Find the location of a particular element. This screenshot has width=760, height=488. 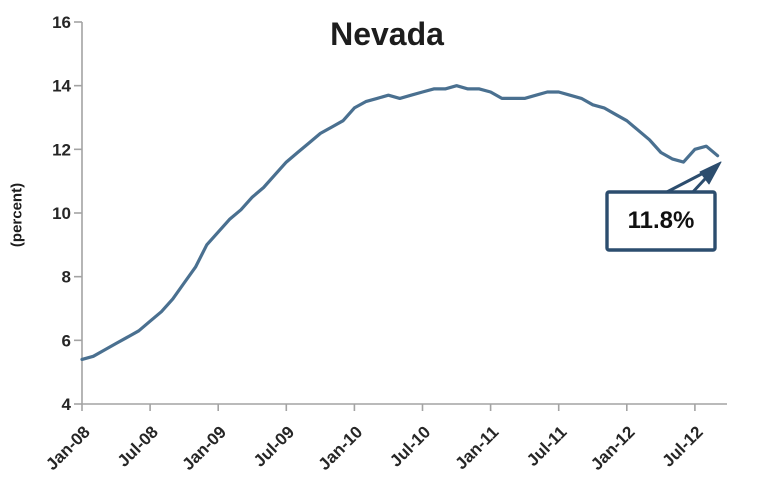

x-axis-tick-label: Jul-08 is located at coordinates (138, 446).